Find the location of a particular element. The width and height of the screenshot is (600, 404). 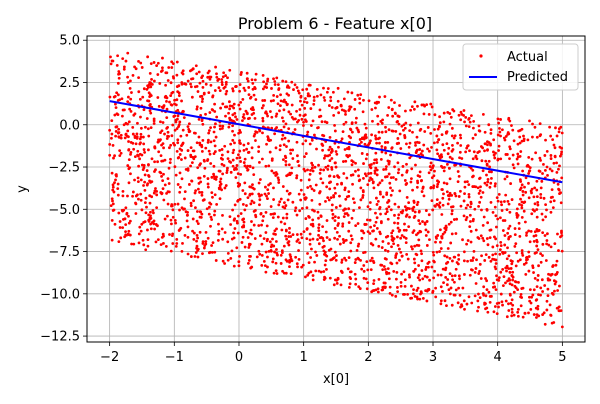

x-tick-label: 5 is located at coordinates (562, 357).